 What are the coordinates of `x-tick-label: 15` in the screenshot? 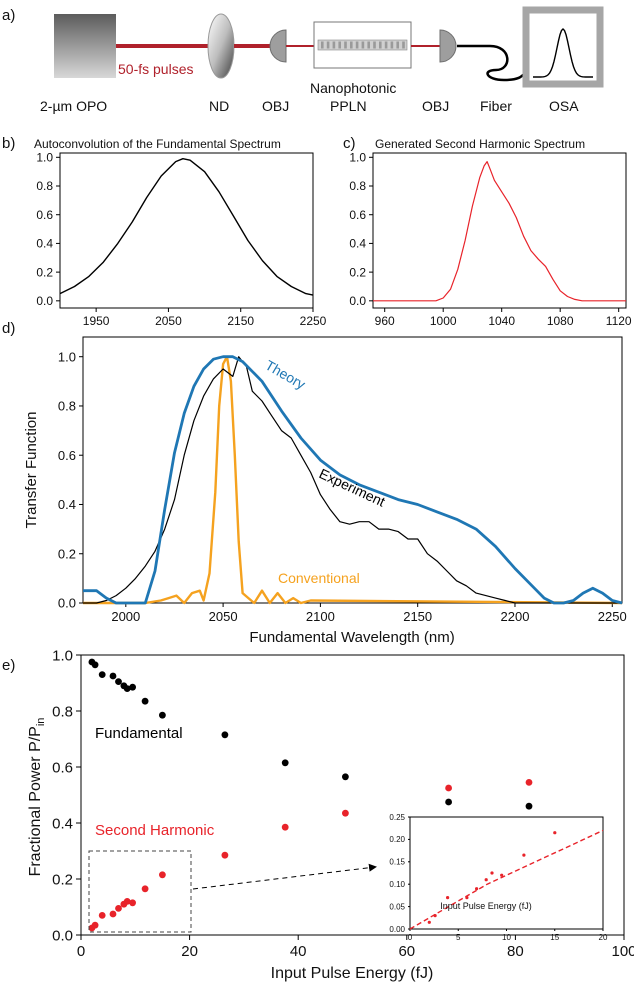 It's located at (554, 937).